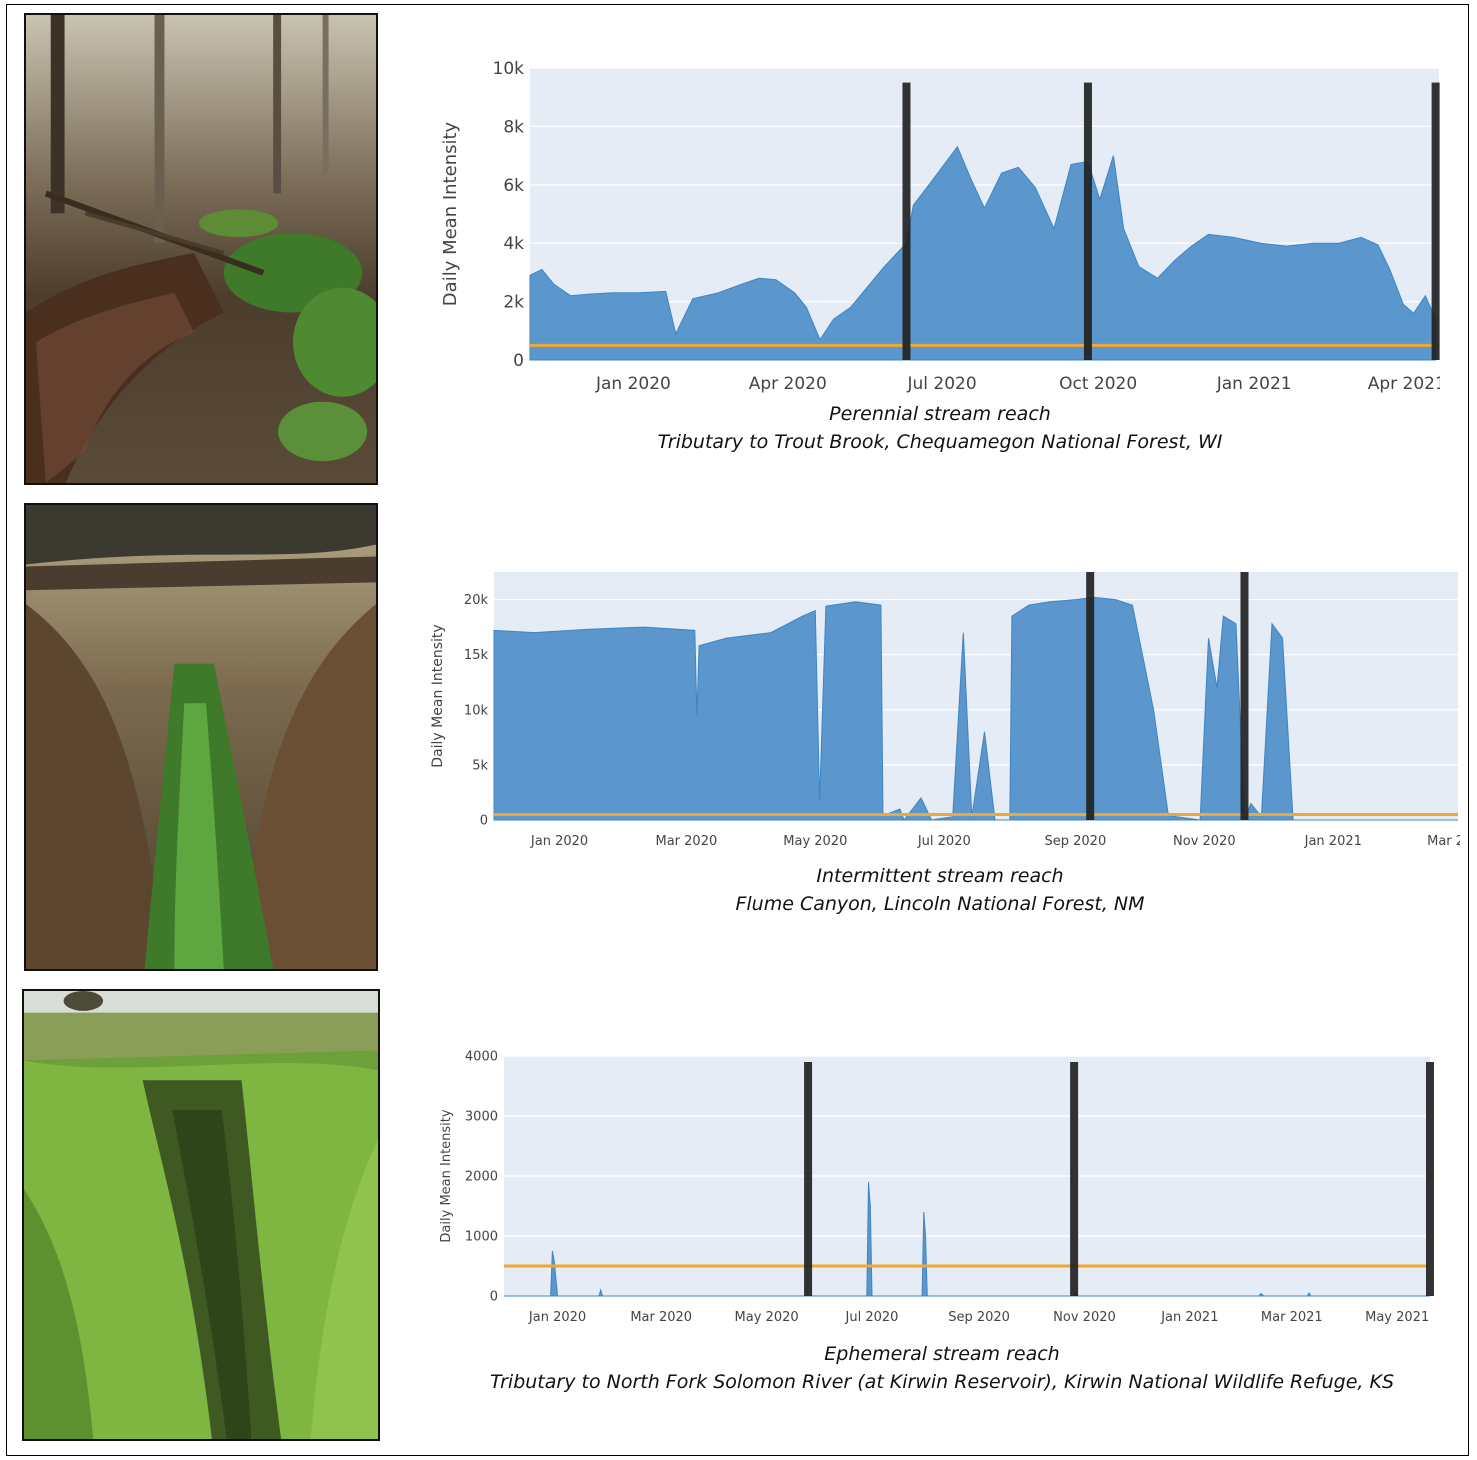 Image resolution: width=1477 pixels, height=1460 pixels. I want to click on intermittent-xtick-label: Mar 2021, so click(1443, 841).